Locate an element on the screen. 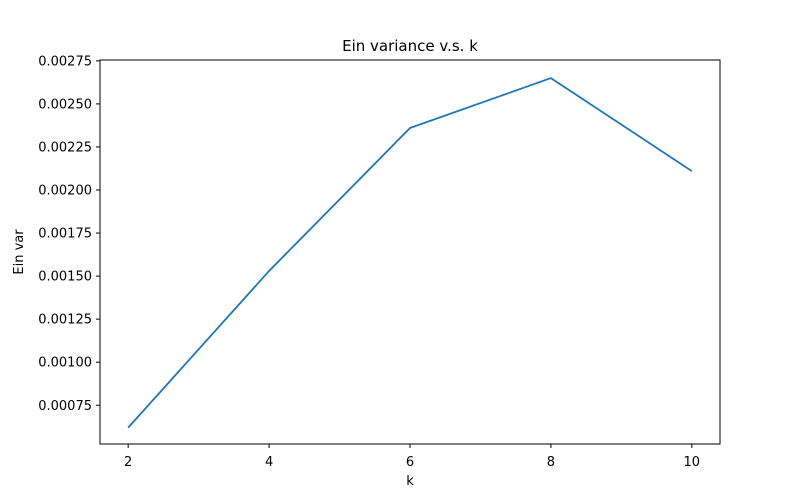  x-tick-label: 2 is located at coordinates (128, 462).